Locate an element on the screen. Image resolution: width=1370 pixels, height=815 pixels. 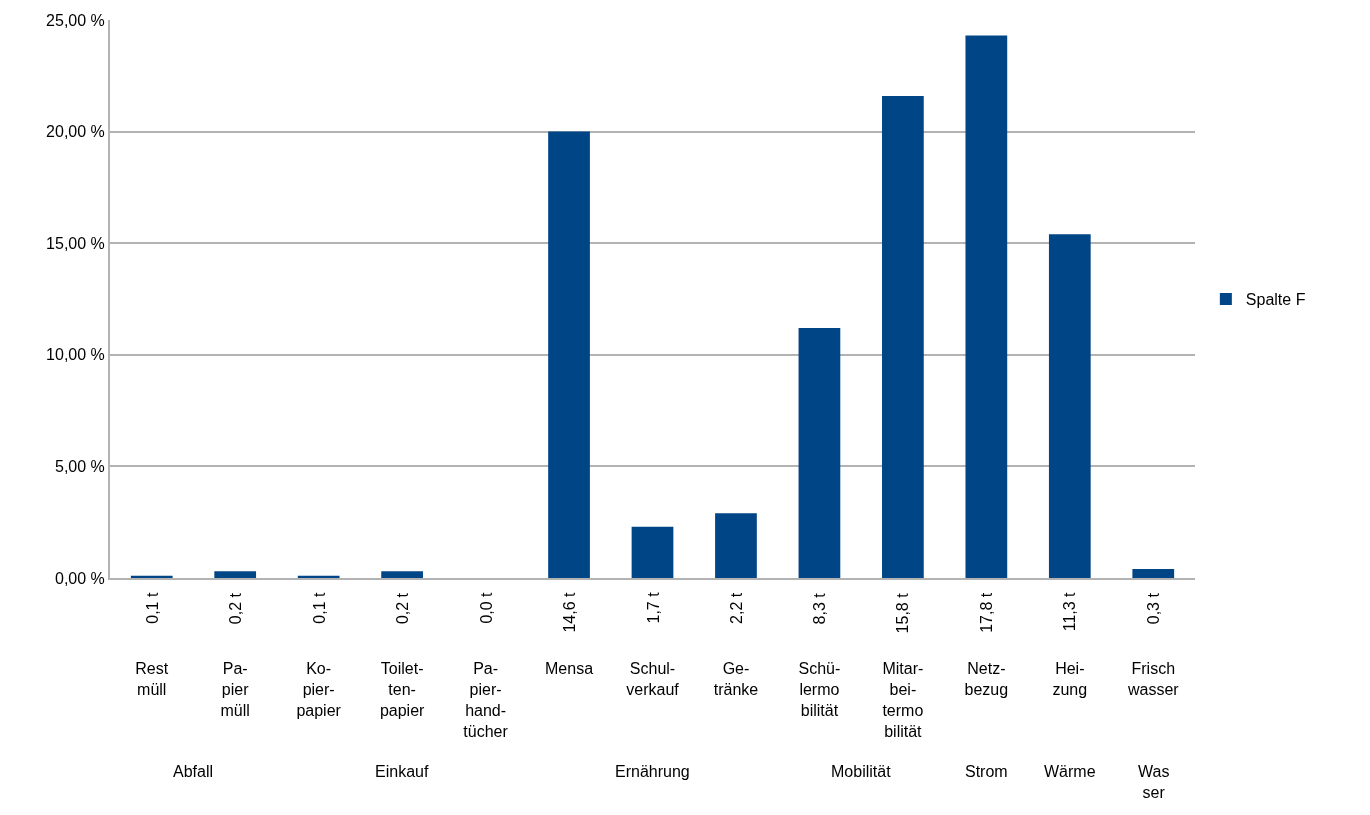
text: 0,0 t is located at coordinates (486, 607).